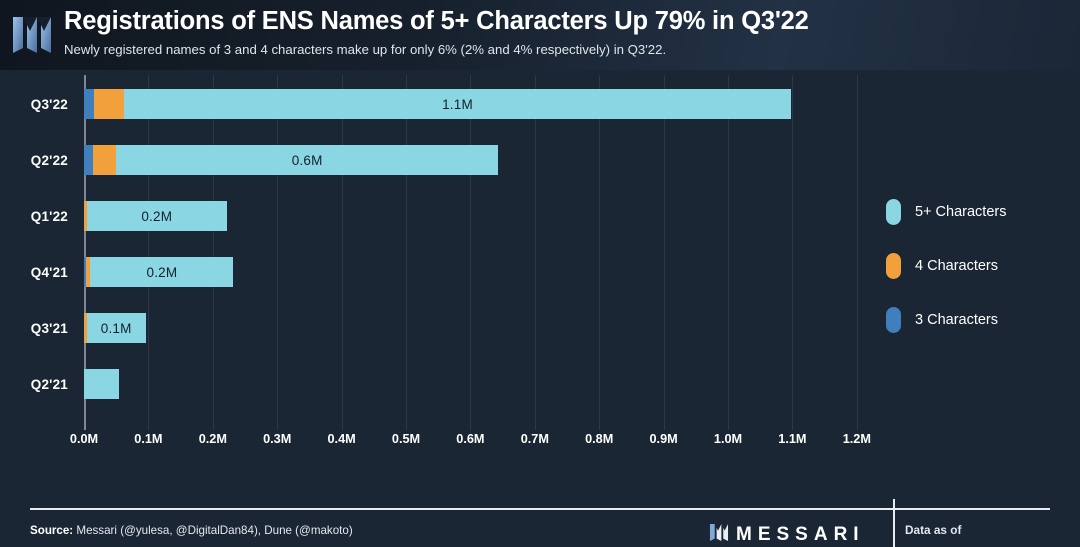 This screenshot has width=1080, height=547. Describe the element at coordinates (49, 384) in the screenshot. I see `y-axis-tick-Q221: Q2'21` at that location.